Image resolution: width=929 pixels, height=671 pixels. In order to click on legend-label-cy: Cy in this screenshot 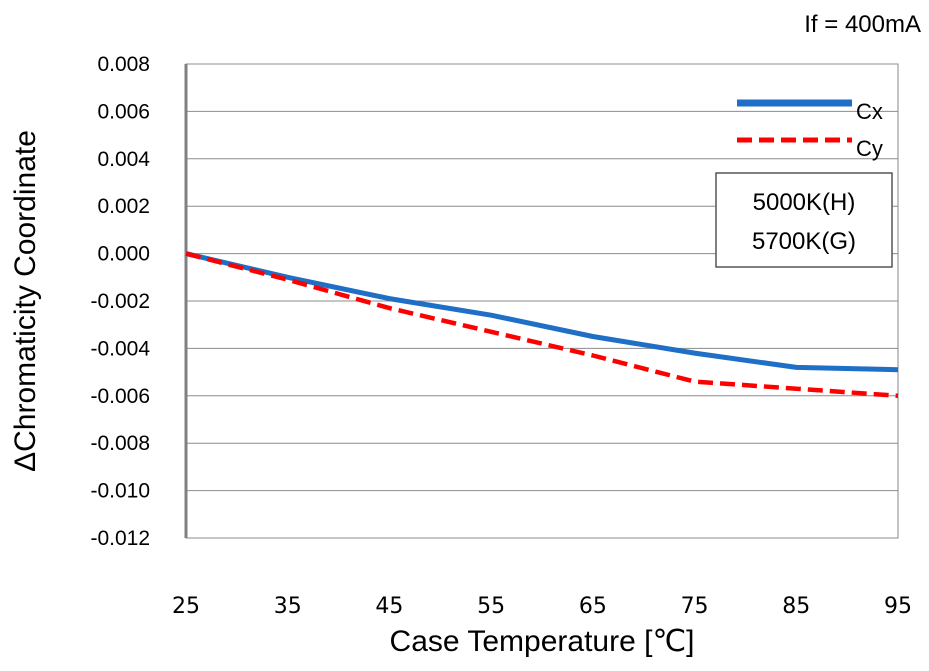, I will do `click(869, 148)`.